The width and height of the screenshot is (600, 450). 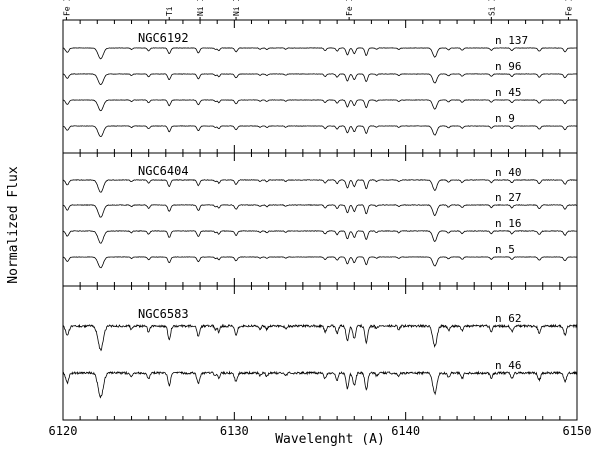 I want to click on cluster-label: NGC6192, so click(x=163, y=38).